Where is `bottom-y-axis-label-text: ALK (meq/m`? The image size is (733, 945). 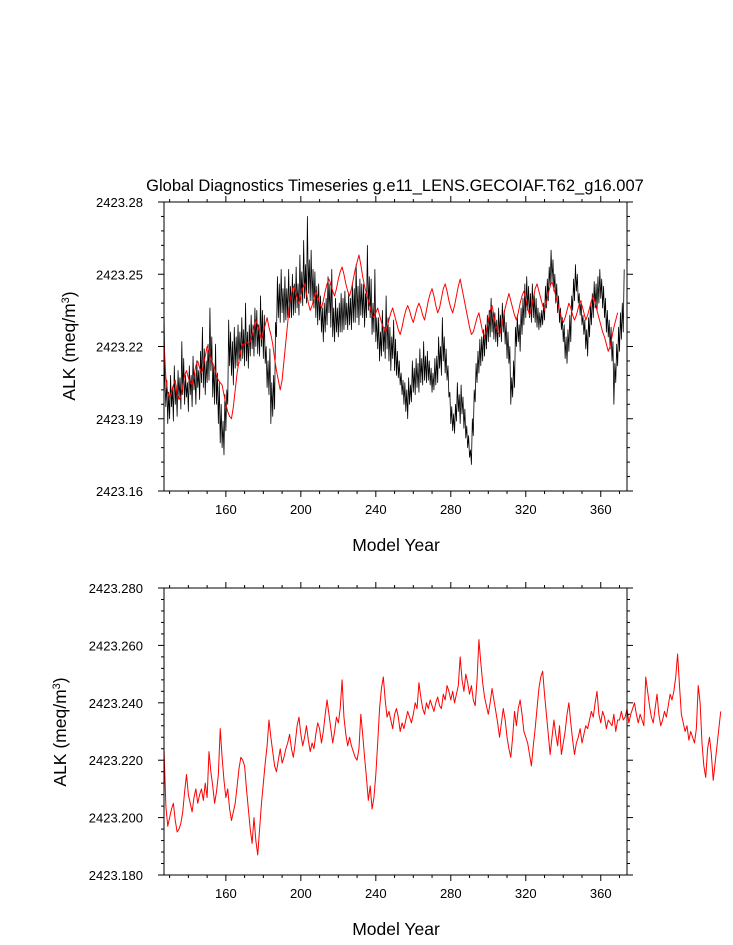
bottom-y-axis-label-text: ALK (meq/m is located at coordinates (60, 737).